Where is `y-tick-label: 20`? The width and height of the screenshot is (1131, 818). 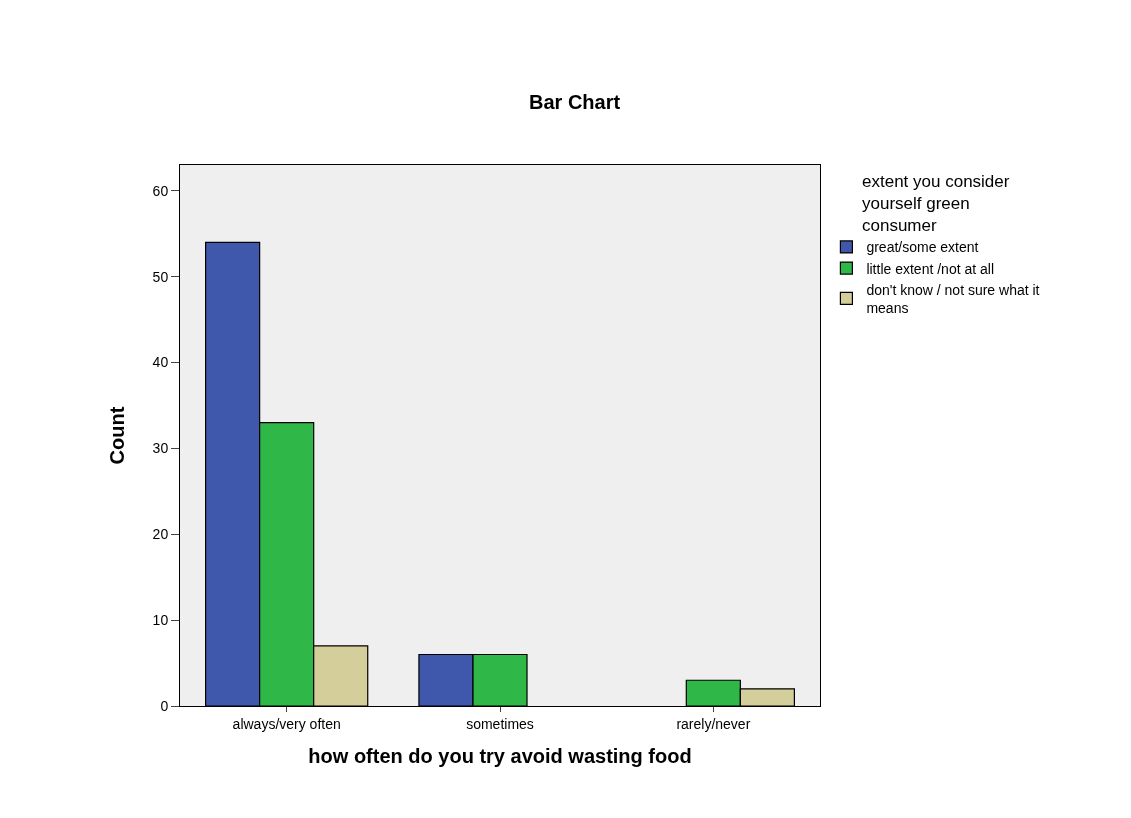
y-tick-label: 20 is located at coordinates (160, 534).